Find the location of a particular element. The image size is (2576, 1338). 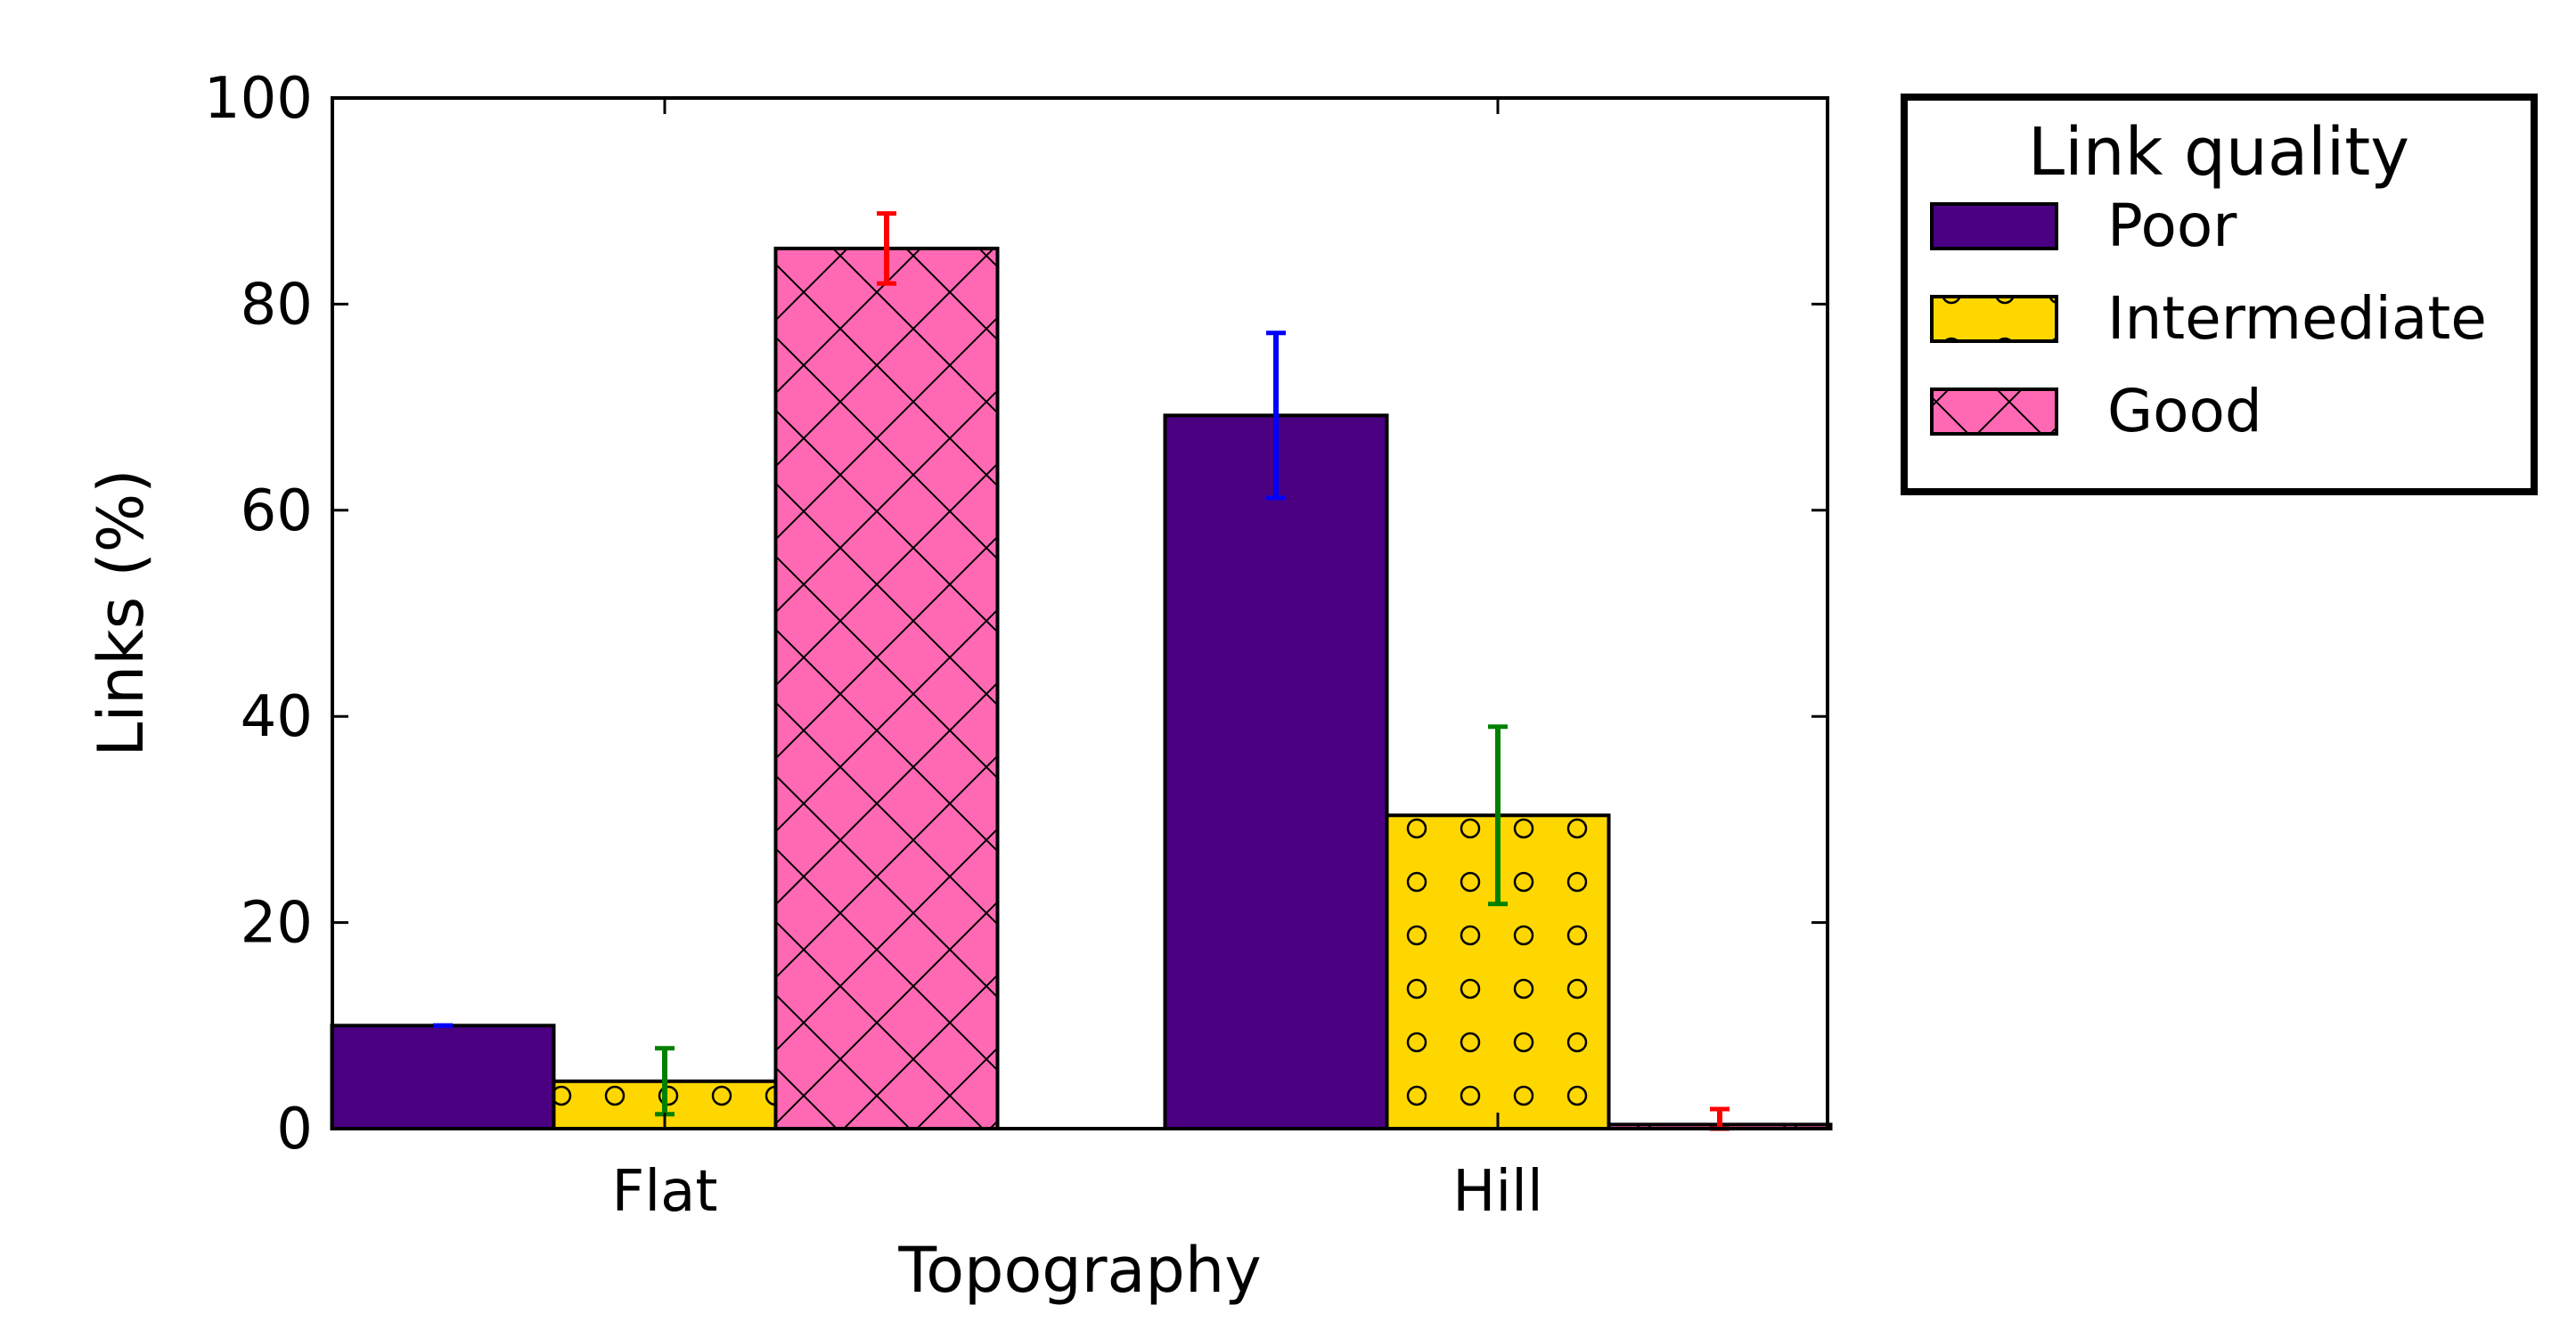

y-tick-label: 40 is located at coordinates (277, 717).